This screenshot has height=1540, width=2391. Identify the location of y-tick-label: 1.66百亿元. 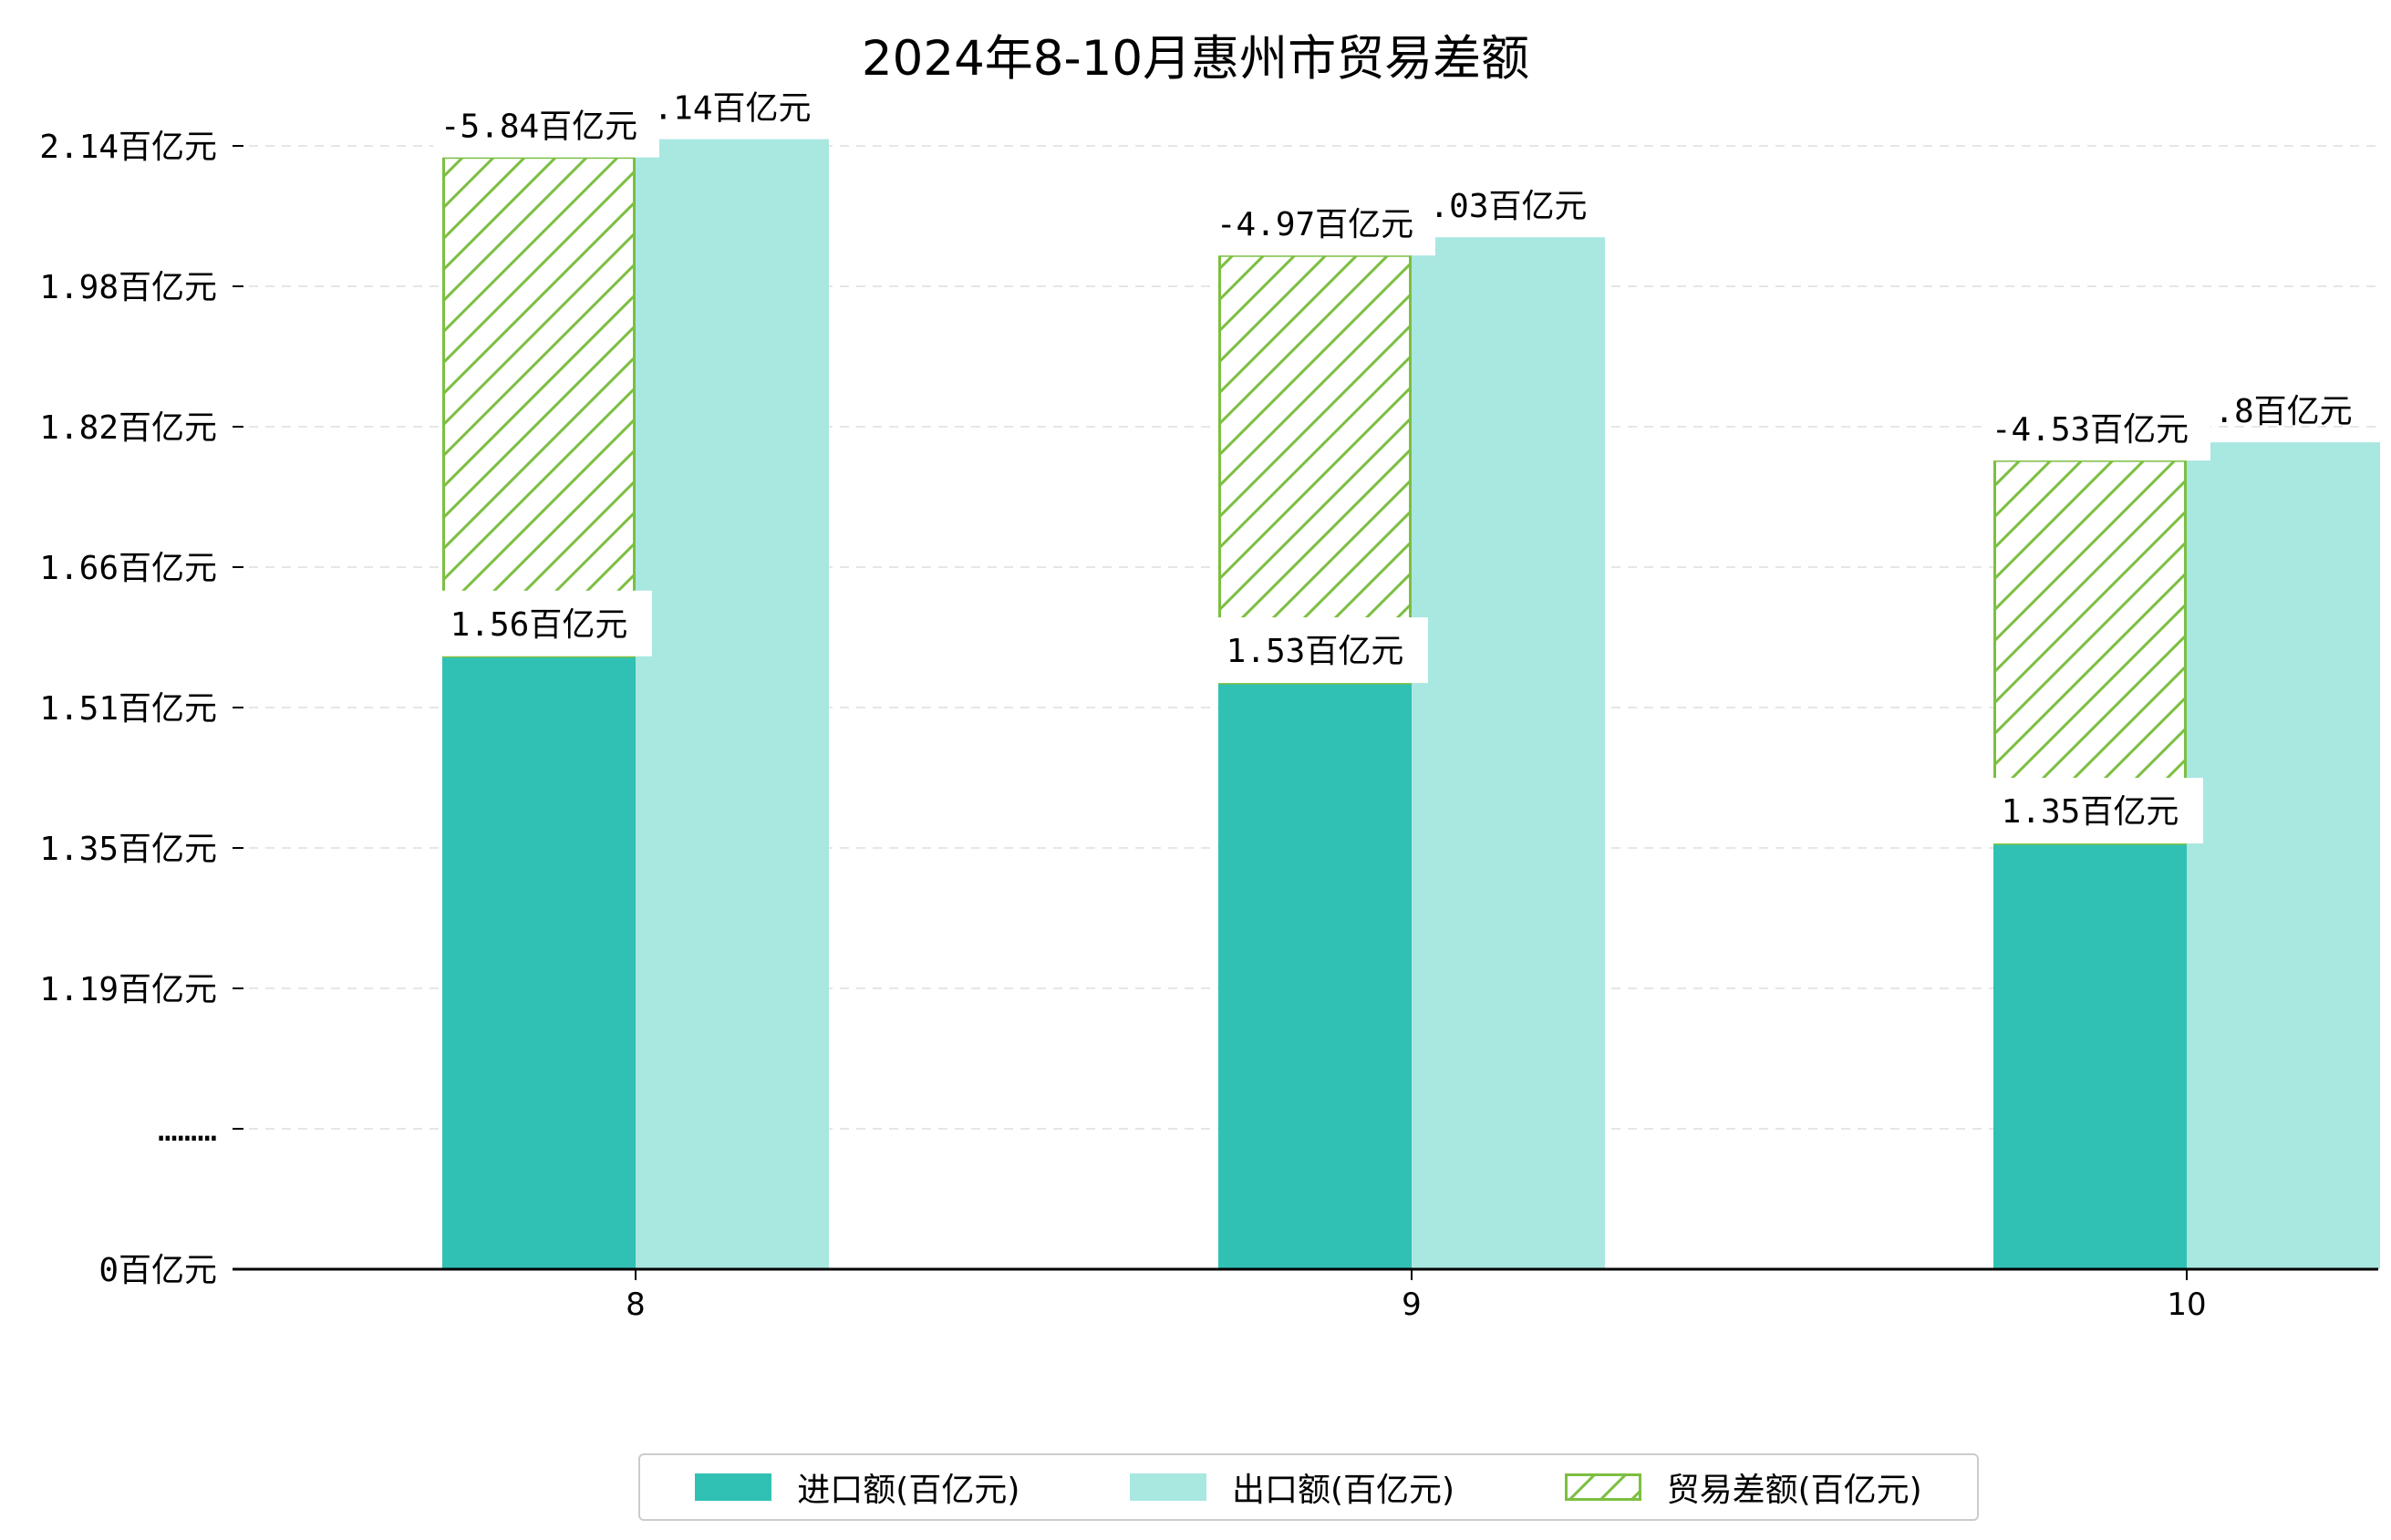
(128, 568).